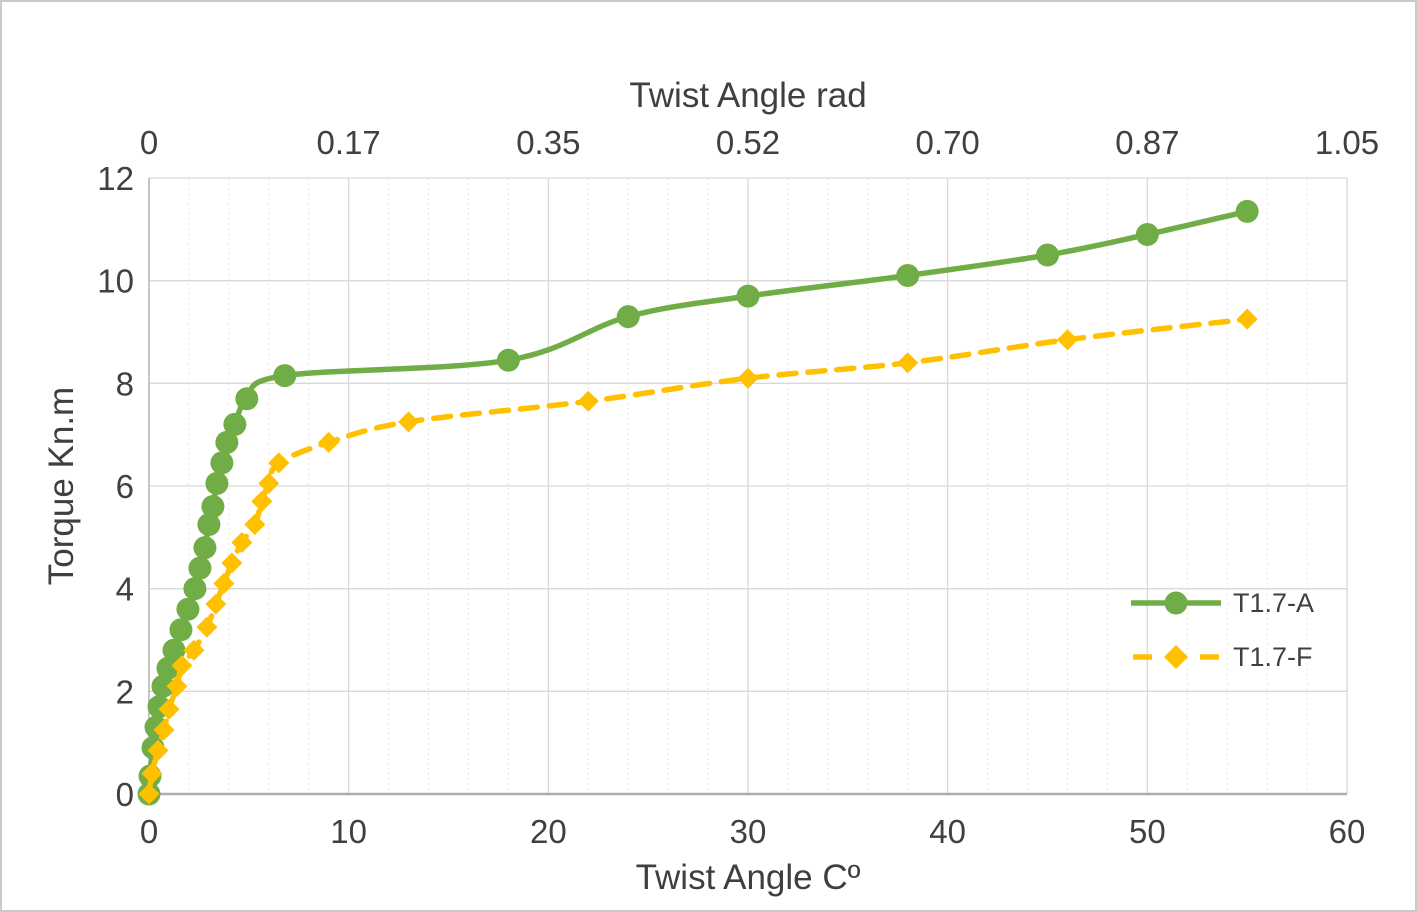 The image size is (1417, 912). I want to click on y-axis-title: Torque Kn.m, so click(61, 486).